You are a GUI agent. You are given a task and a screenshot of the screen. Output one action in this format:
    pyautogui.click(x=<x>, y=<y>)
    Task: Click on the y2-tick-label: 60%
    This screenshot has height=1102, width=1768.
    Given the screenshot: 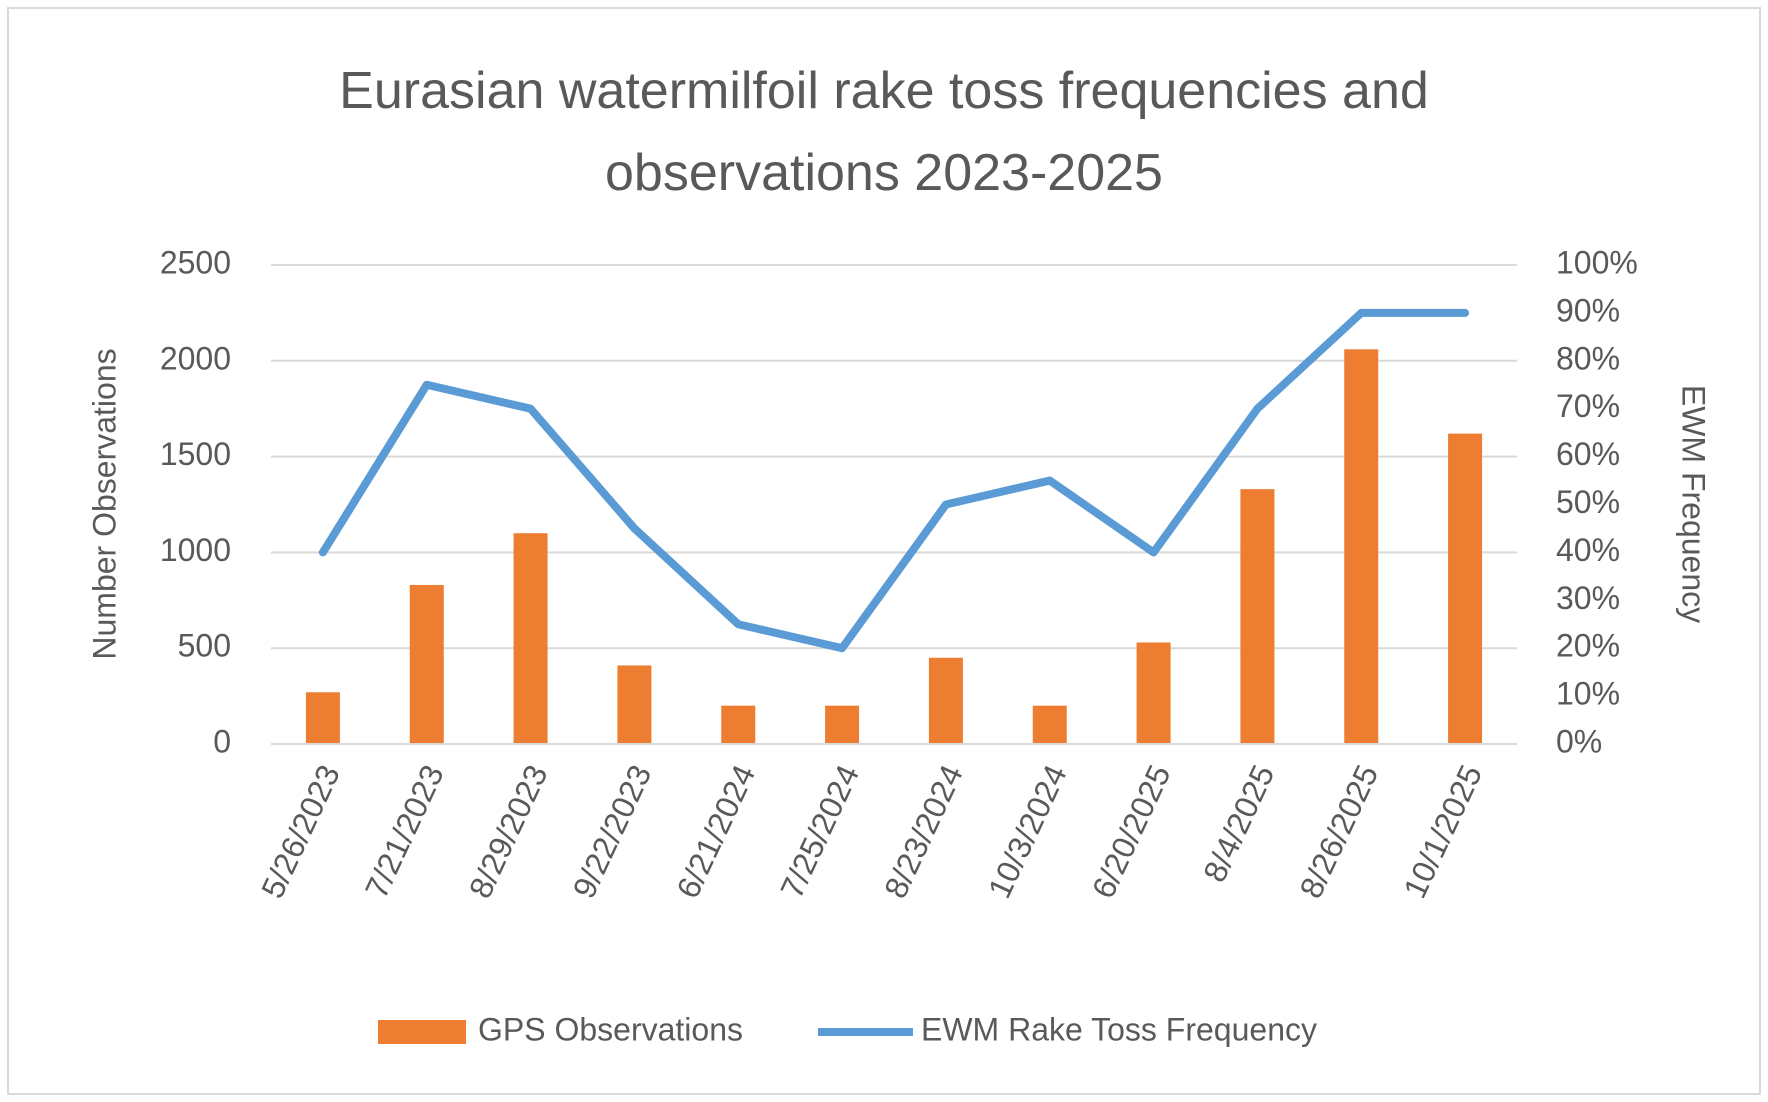 What is the action you would take?
    pyautogui.click(x=1588, y=454)
    